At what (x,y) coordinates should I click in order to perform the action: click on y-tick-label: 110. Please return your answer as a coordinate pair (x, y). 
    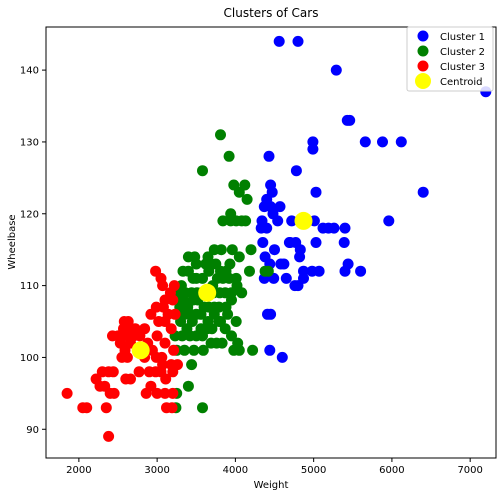
    Looking at the image, I should click on (29, 286).